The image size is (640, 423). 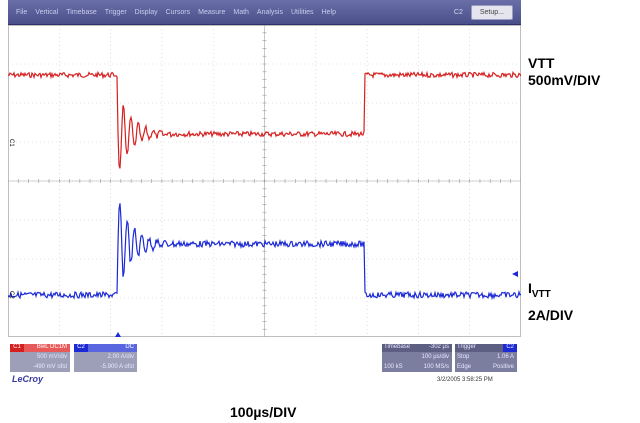 I want to click on c2-scale: 2.00 A/div, so click(x=120, y=357).